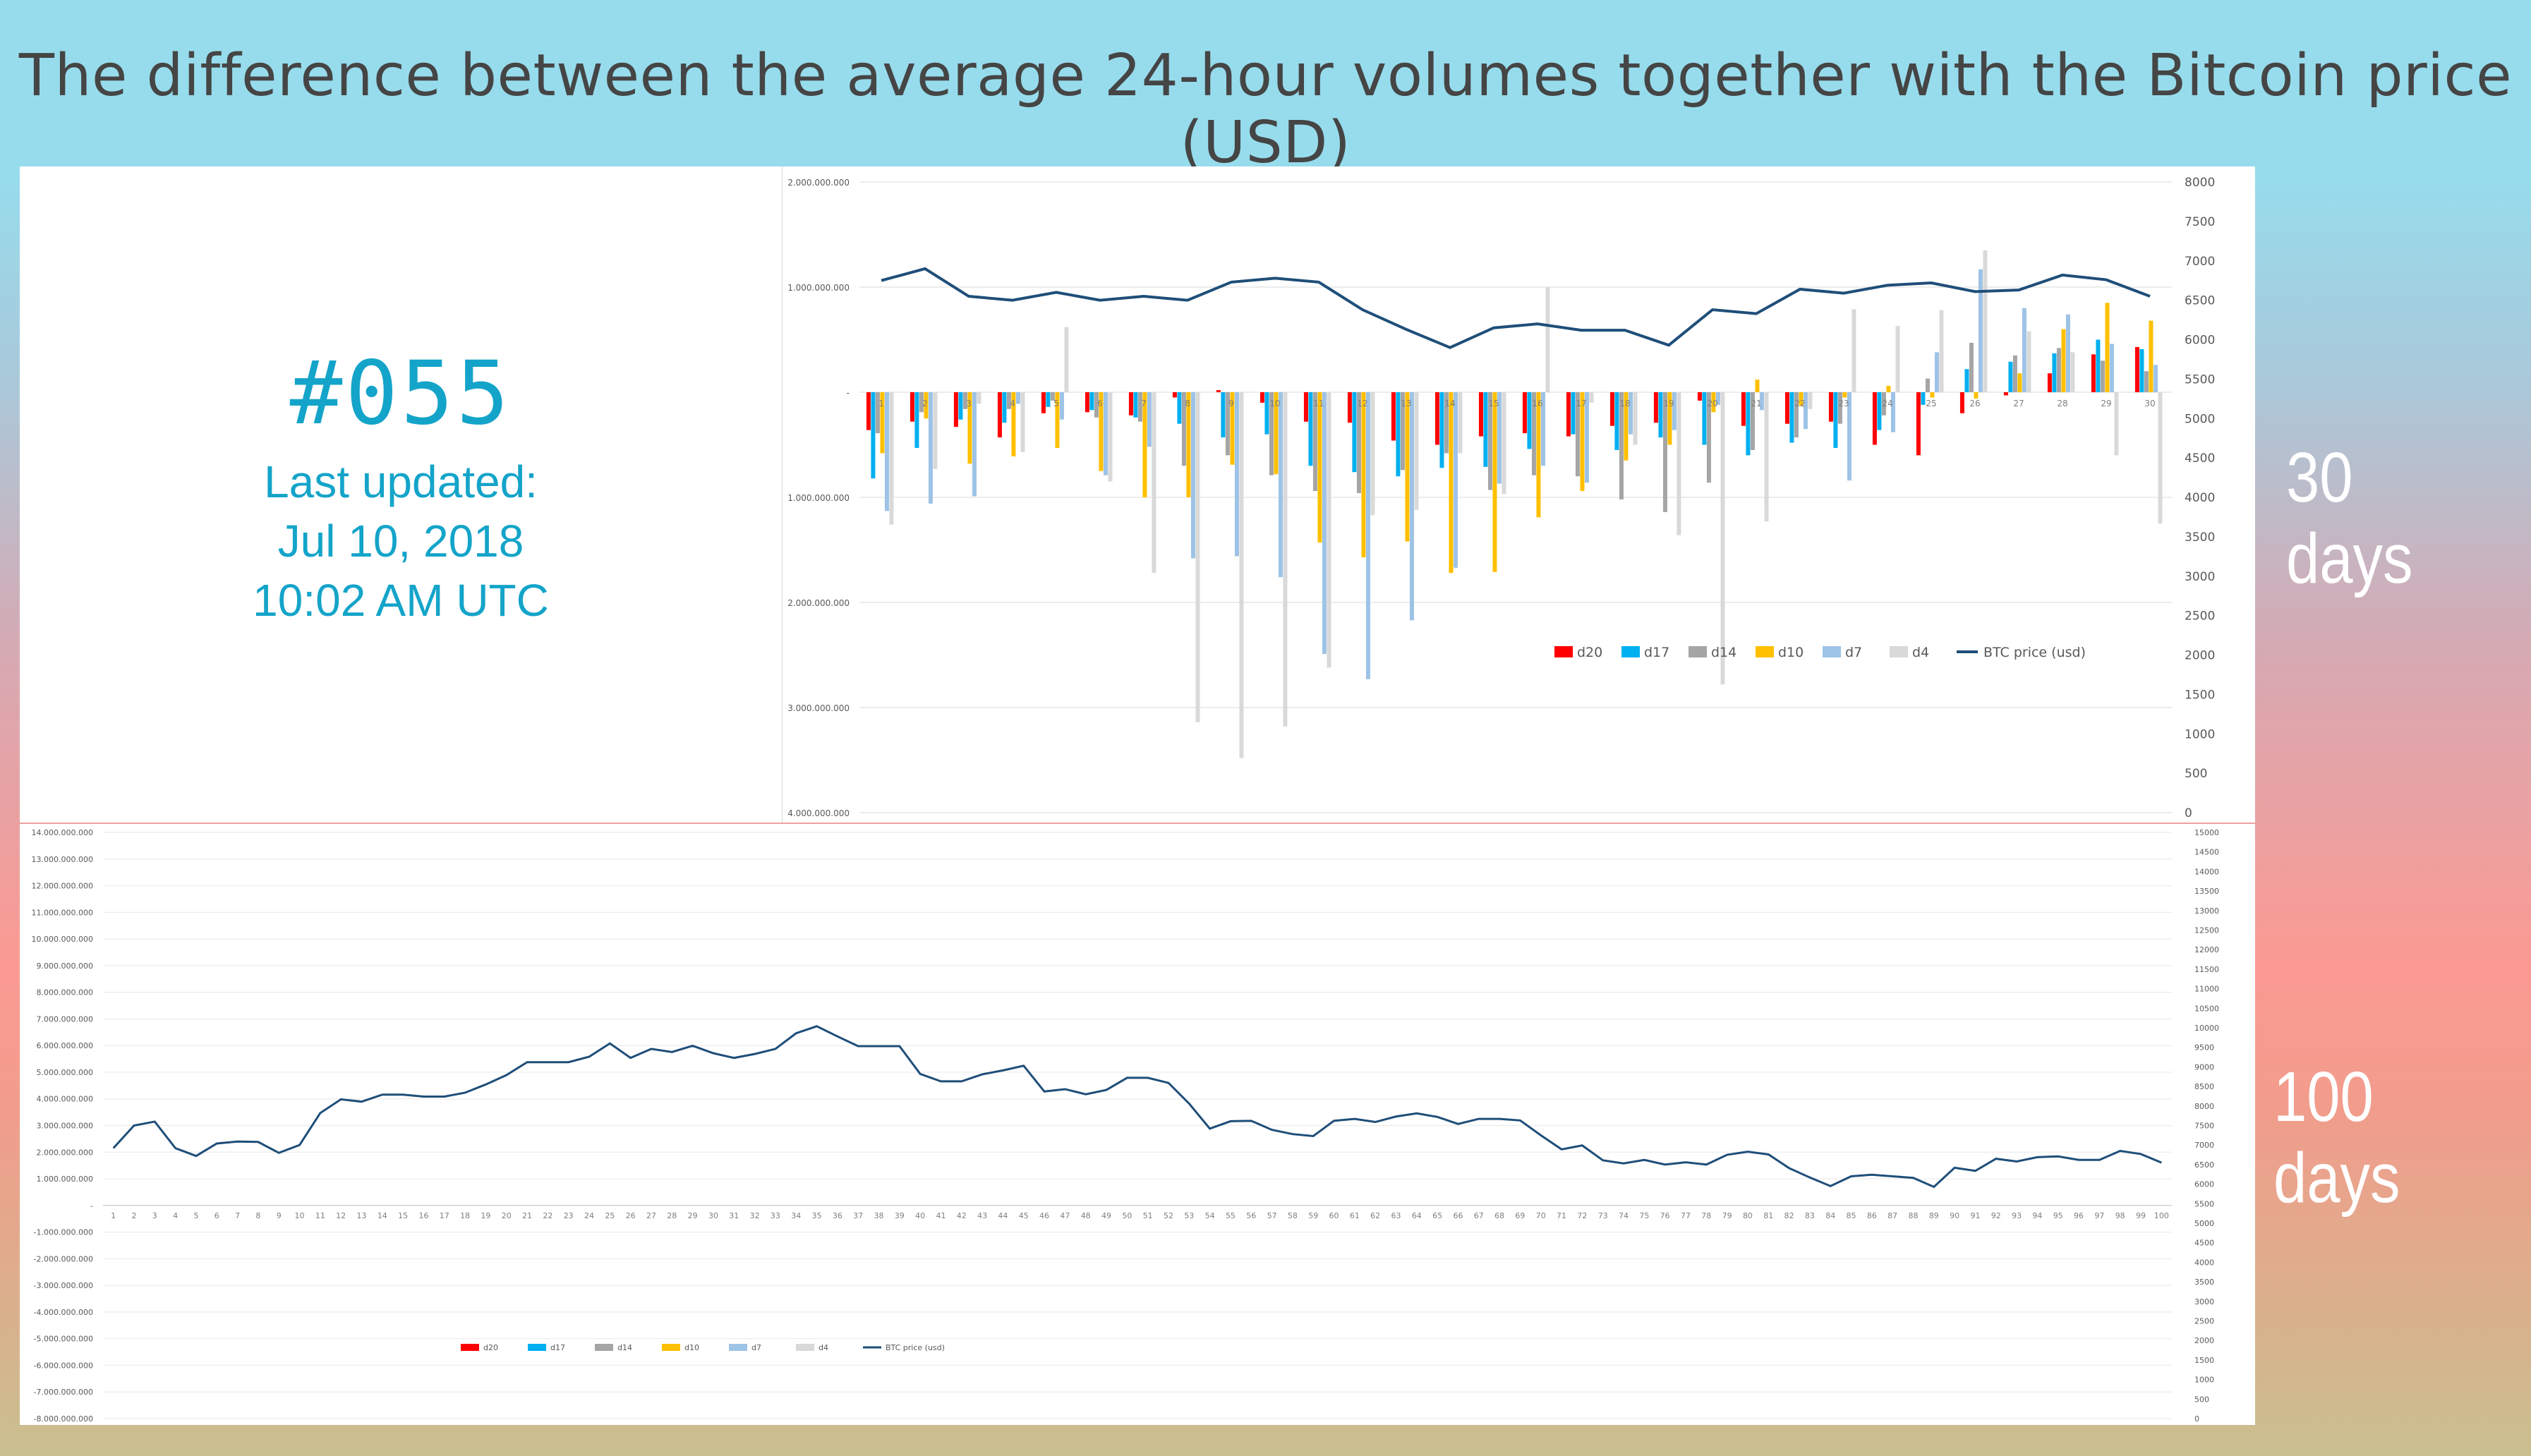  What do you see at coordinates (2037, 1216) in the screenshot?
I see `x-tick-label: 94` at bounding box center [2037, 1216].